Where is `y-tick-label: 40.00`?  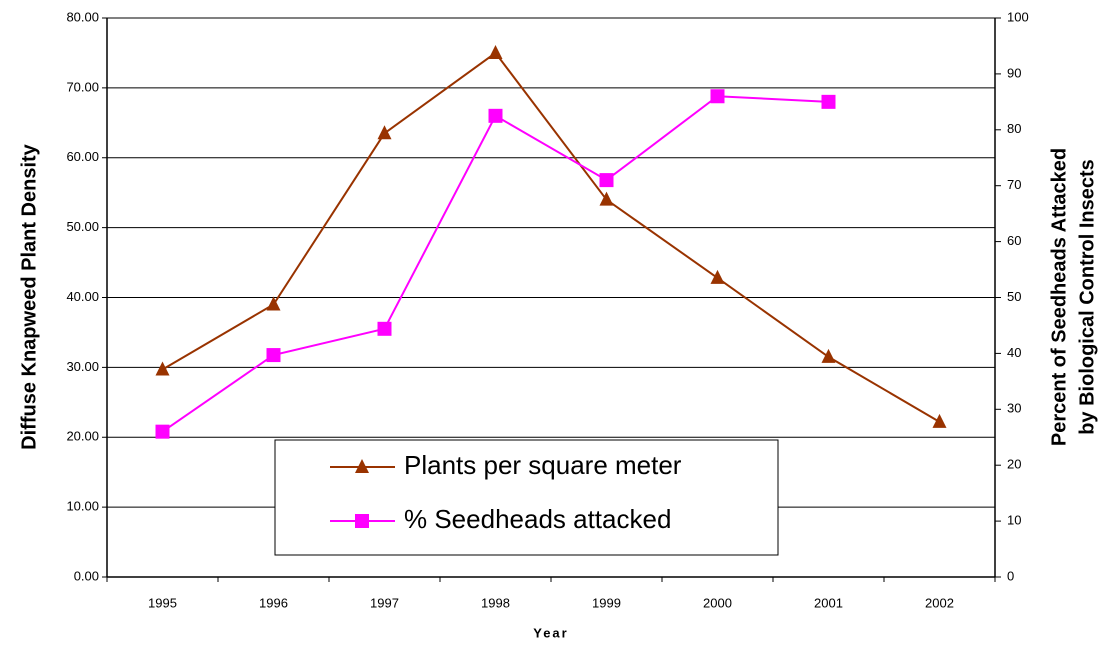 y-tick-label: 40.00 is located at coordinates (82, 296).